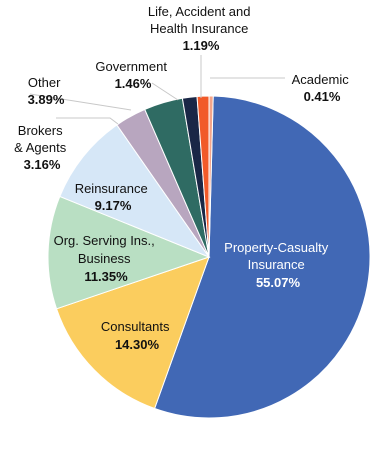 Image resolution: width=376 pixels, height=466 pixels. Describe the element at coordinates (106, 258) in the screenshot. I see `slice-label-org-serving: Org. Serving Ins., Business 11.35%` at that location.